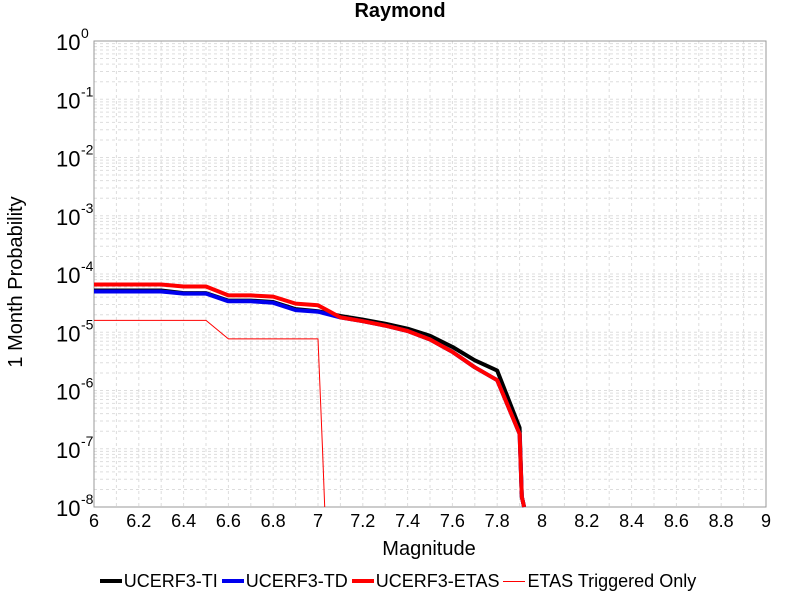 The image size is (800, 600). I want to click on x-tick-label: 7, so click(318, 521).